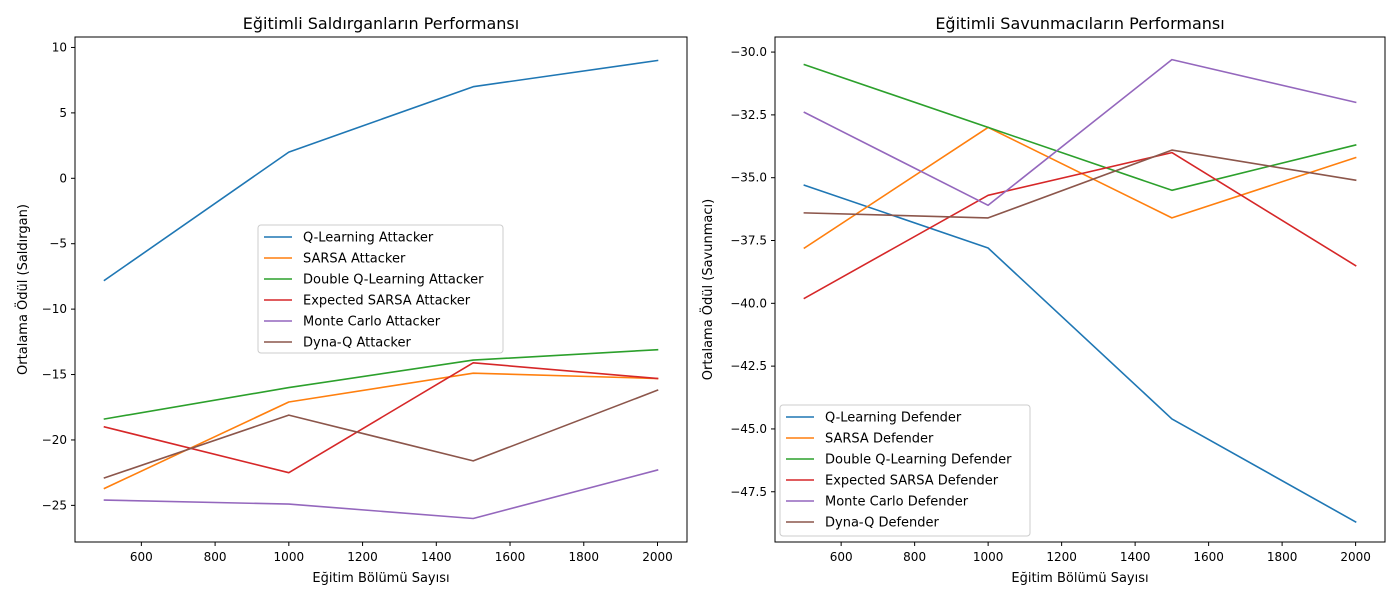  I want to click on y-axis-label: Ortalama Ödül (Saldırgan), so click(22, 289).